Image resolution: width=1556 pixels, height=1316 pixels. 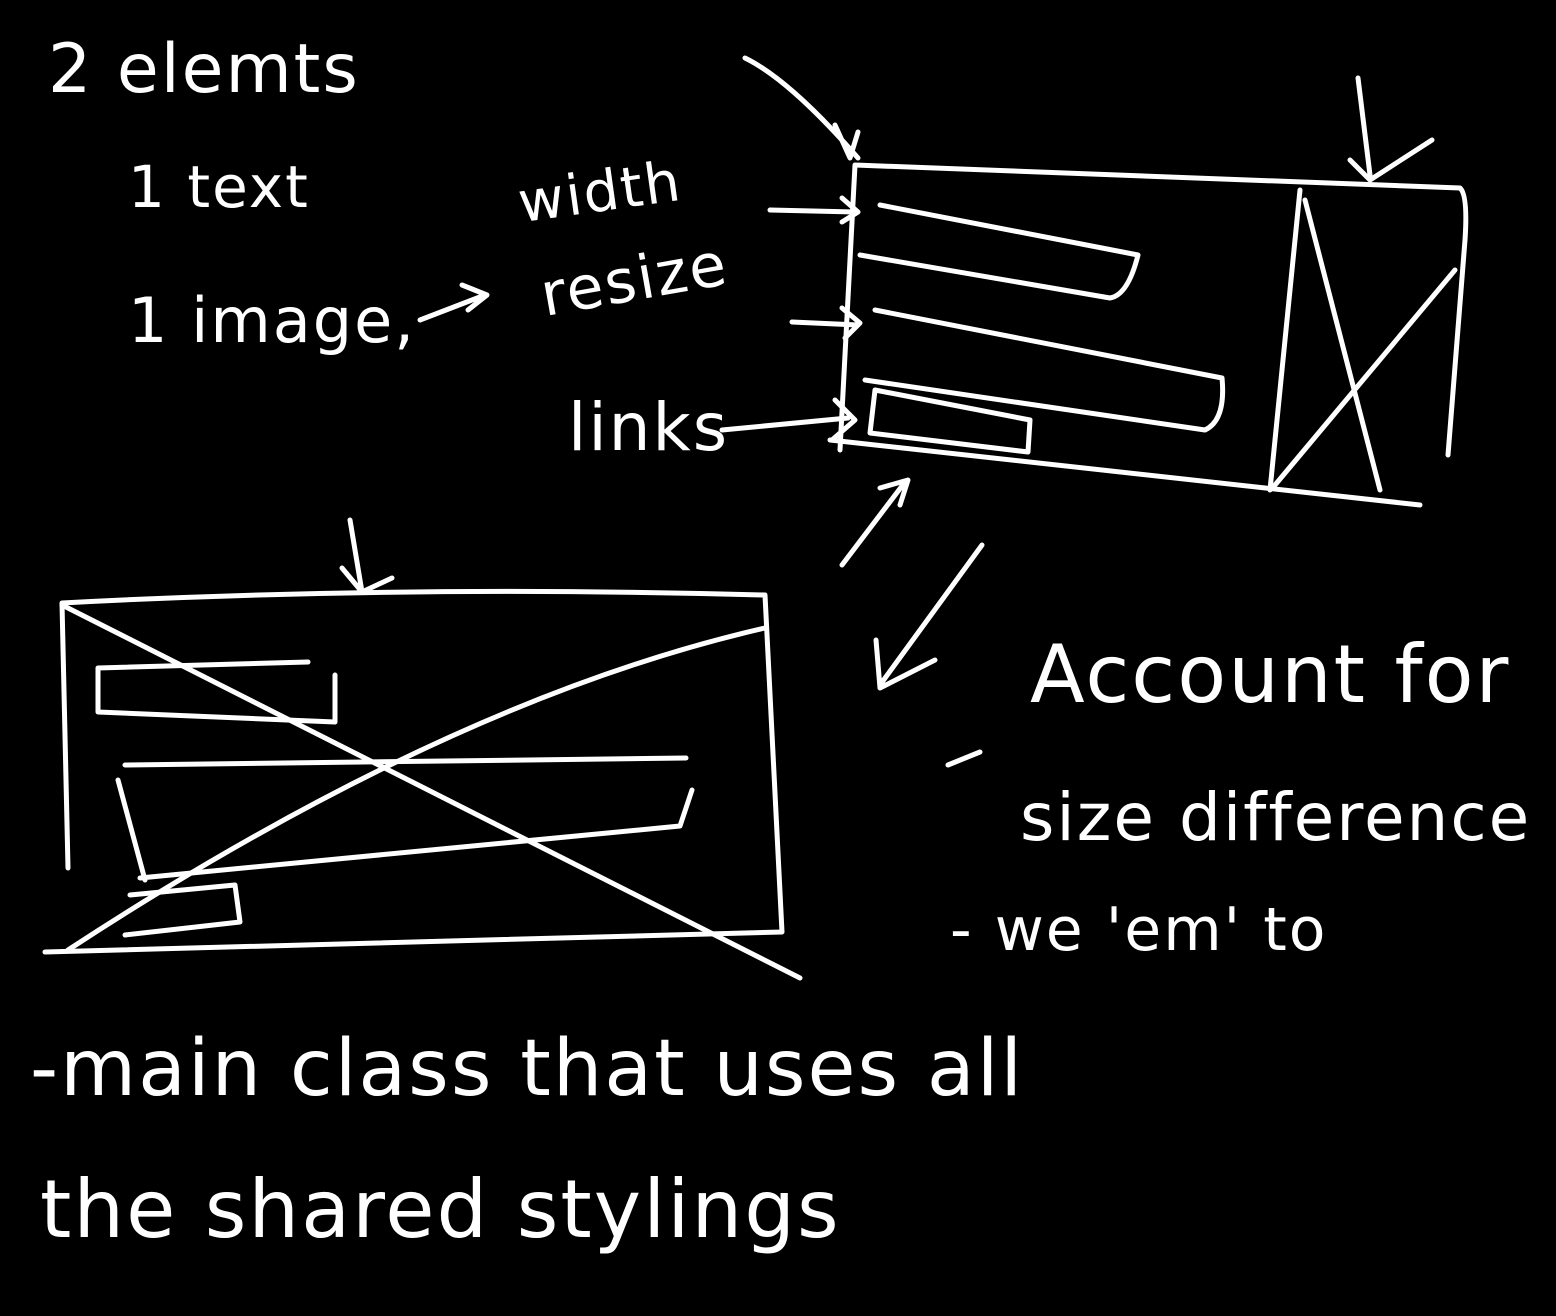 I want to click on account-note: Account for, so click(x=1270, y=674).